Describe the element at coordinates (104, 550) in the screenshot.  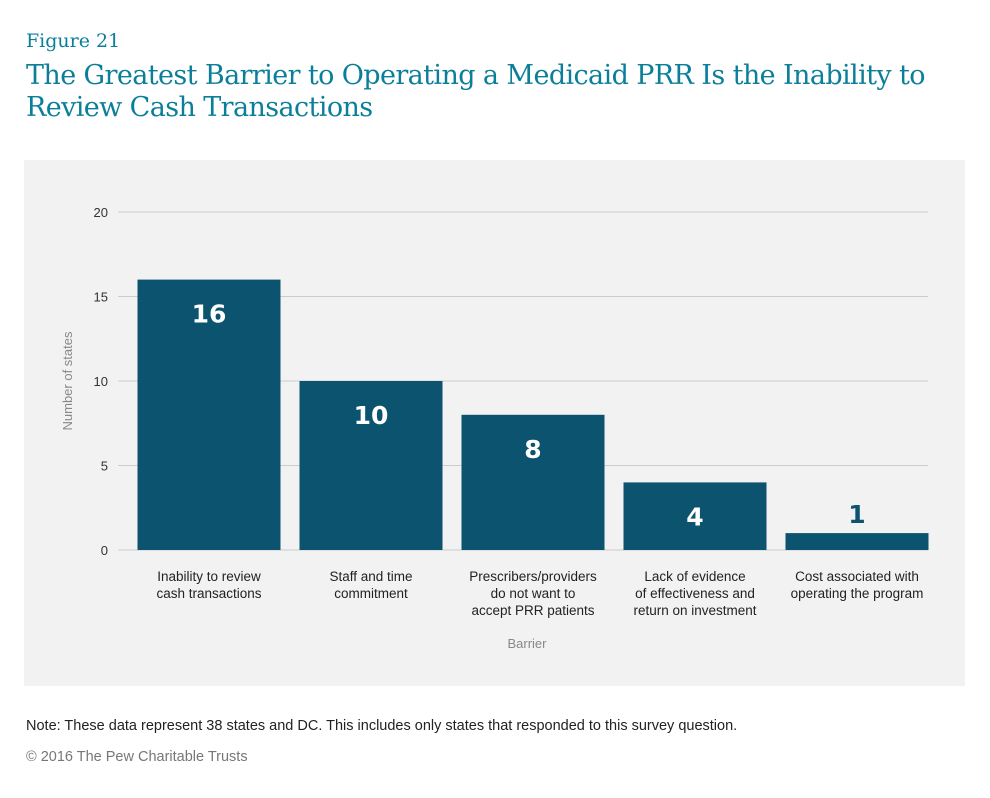
I see `y-tick-label: 0` at that location.